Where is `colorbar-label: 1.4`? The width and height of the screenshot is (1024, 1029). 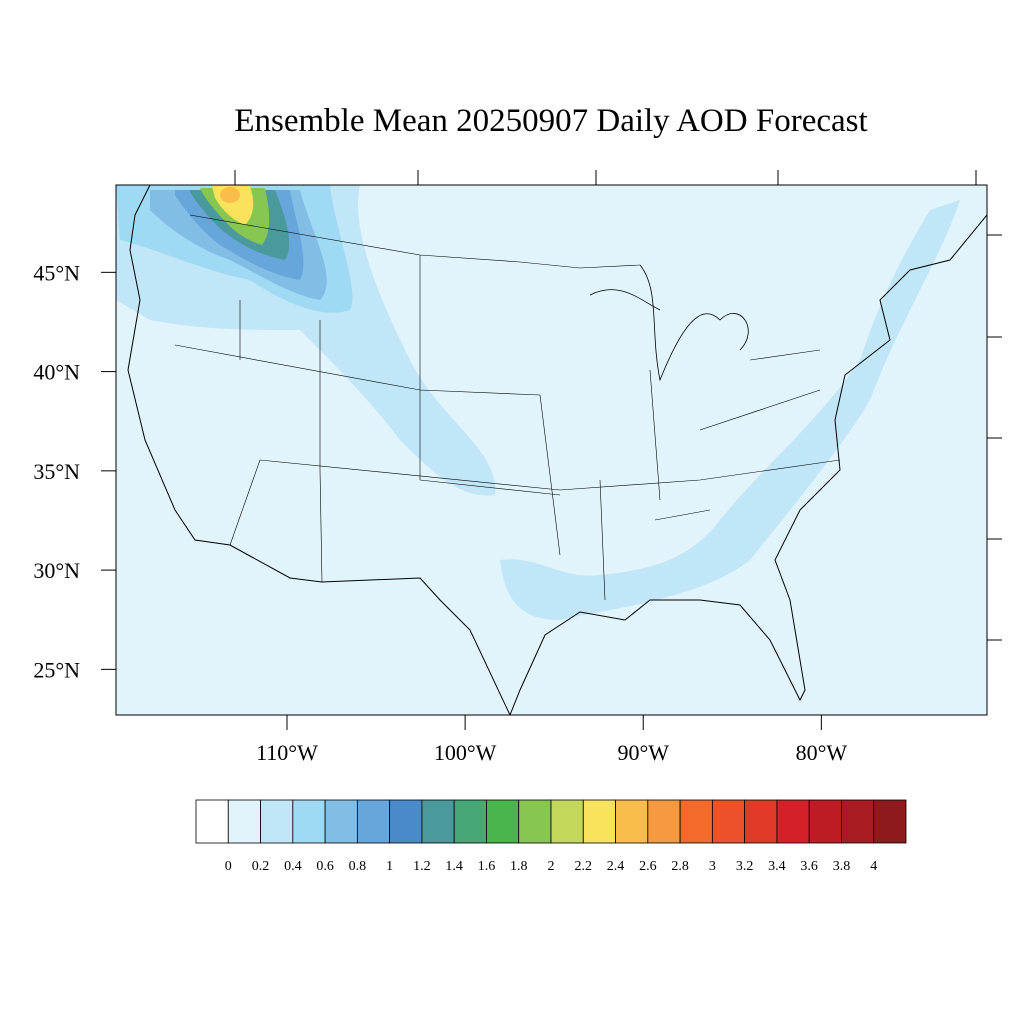 colorbar-label: 1.4 is located at coordinates (454, 866).